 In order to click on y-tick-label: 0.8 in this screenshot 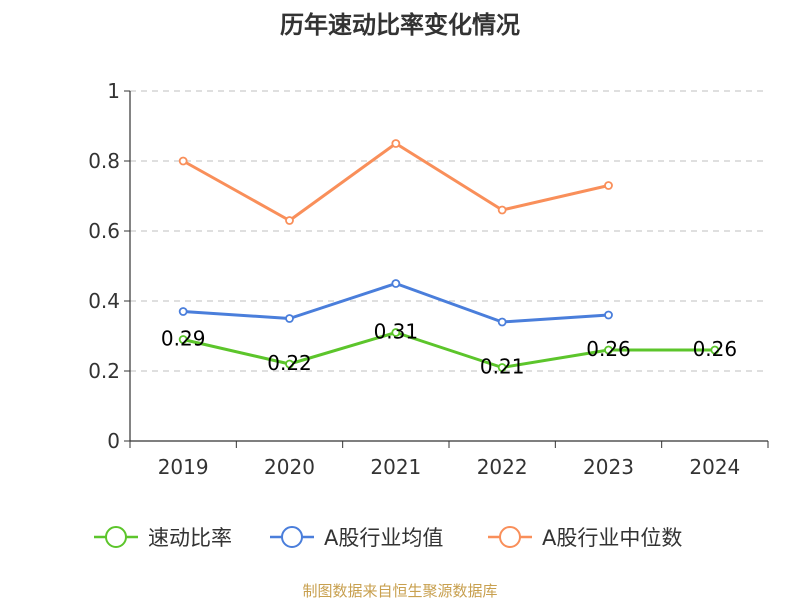, I will do `click(104, 161)`.